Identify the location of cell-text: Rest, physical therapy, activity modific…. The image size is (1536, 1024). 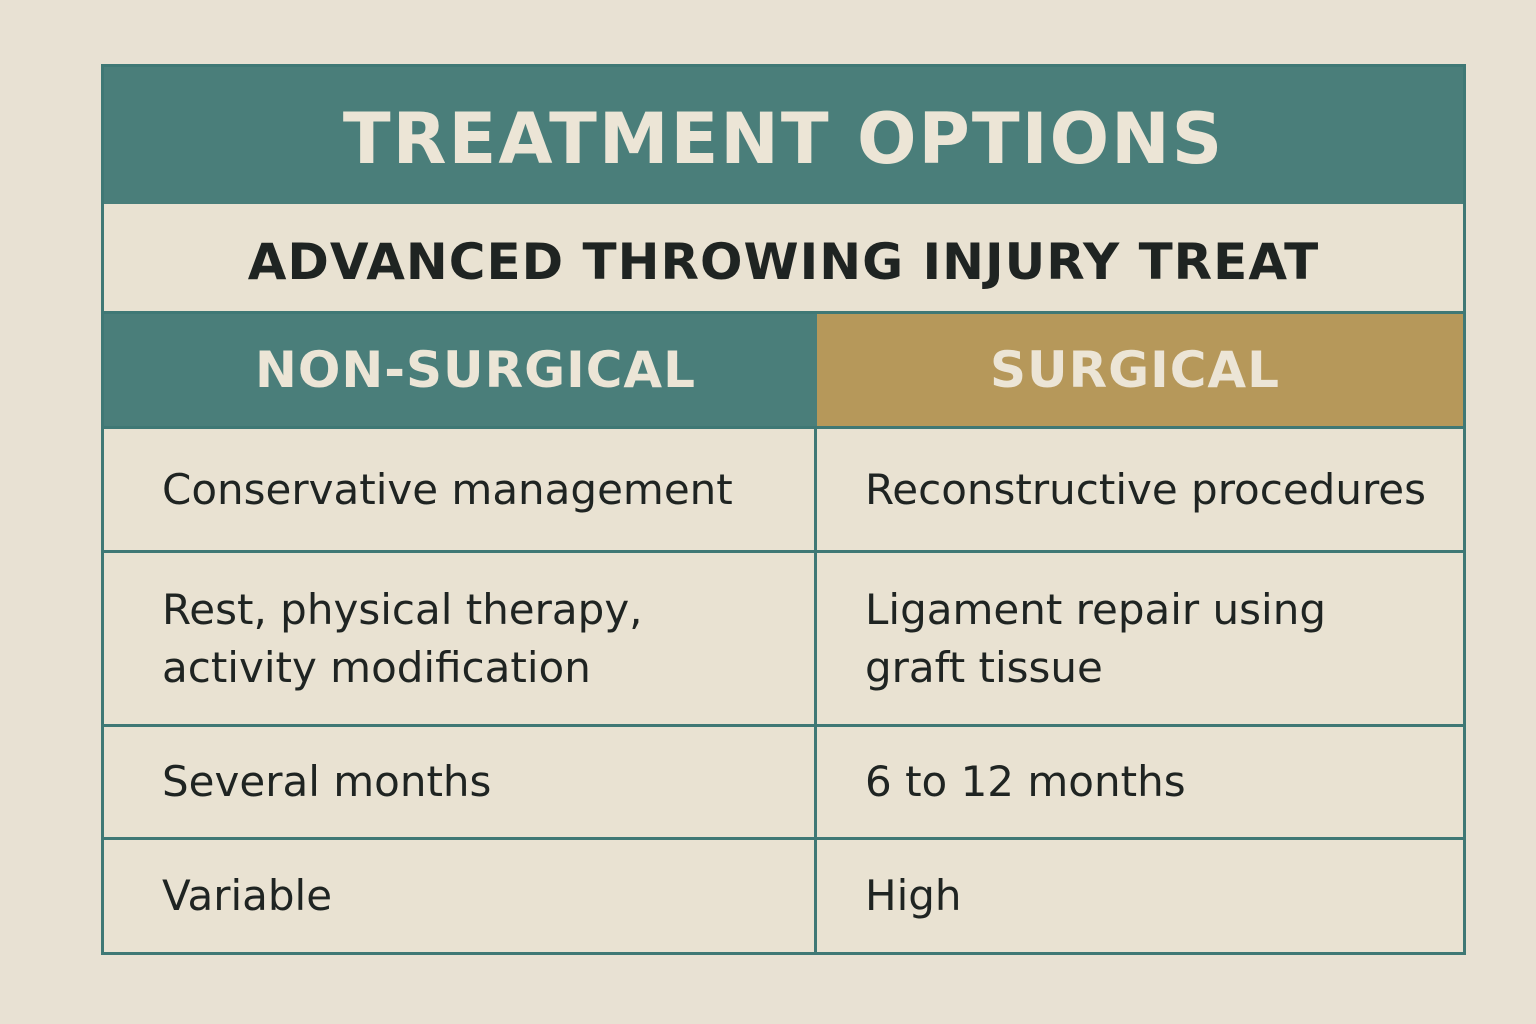
(402, 638).